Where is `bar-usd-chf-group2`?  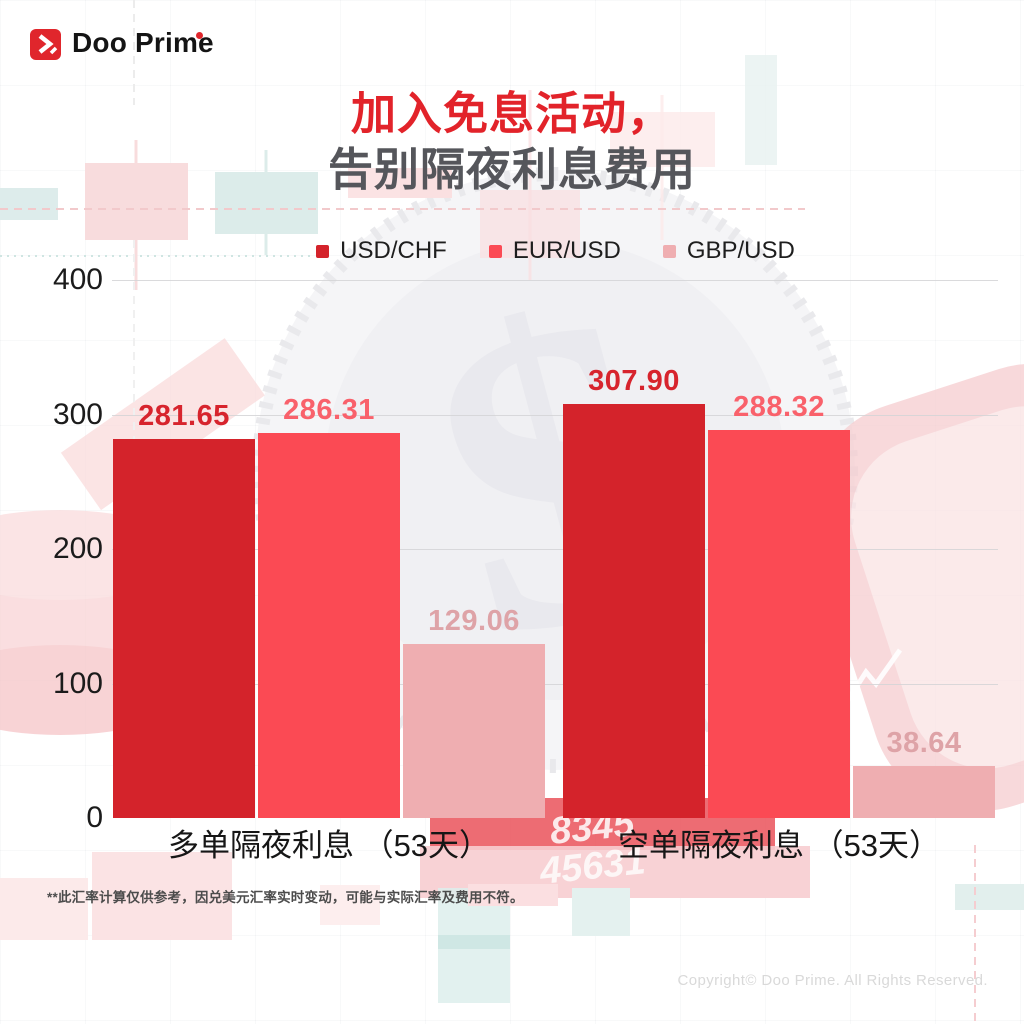 bar-usd-chf-group2 is located at coordinates (634, 610).